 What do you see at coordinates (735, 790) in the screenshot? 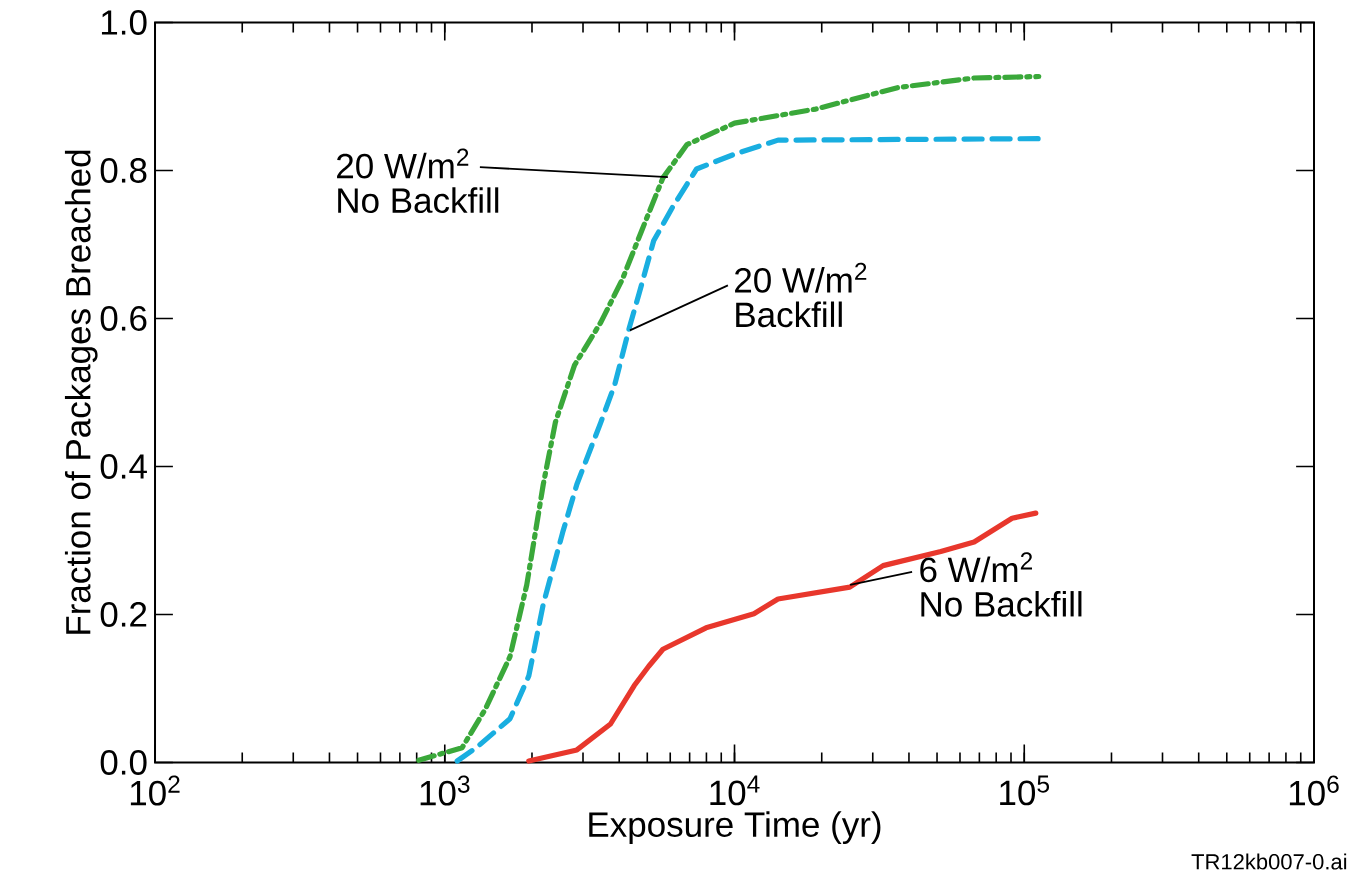
I see `x-tick-label: 10$^{4}$` at bounding box center [735, 790].